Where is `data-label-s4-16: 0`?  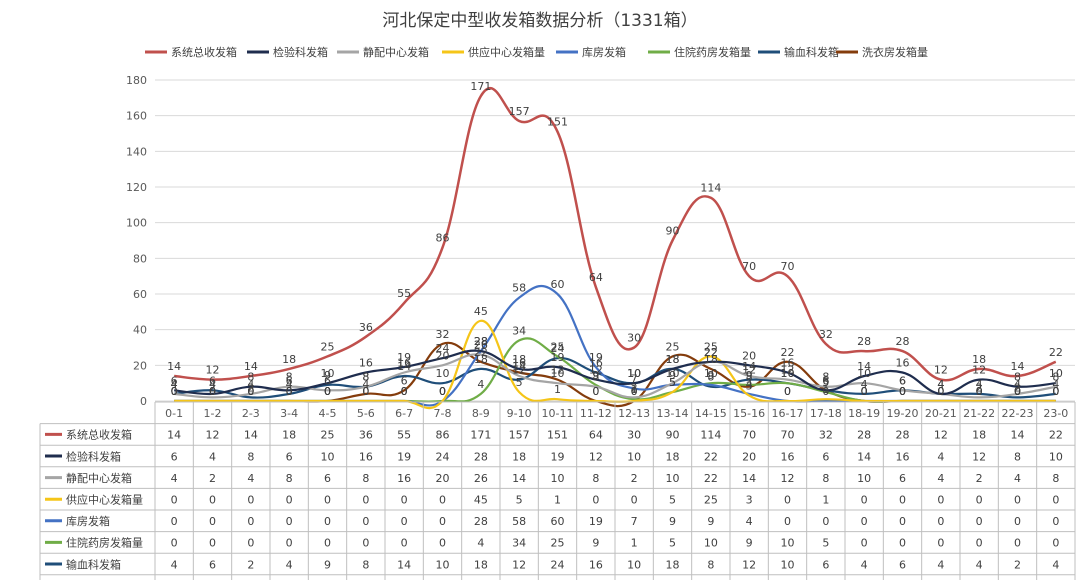
data-label-s4-16: 0 is located at coordinates (787, 391).